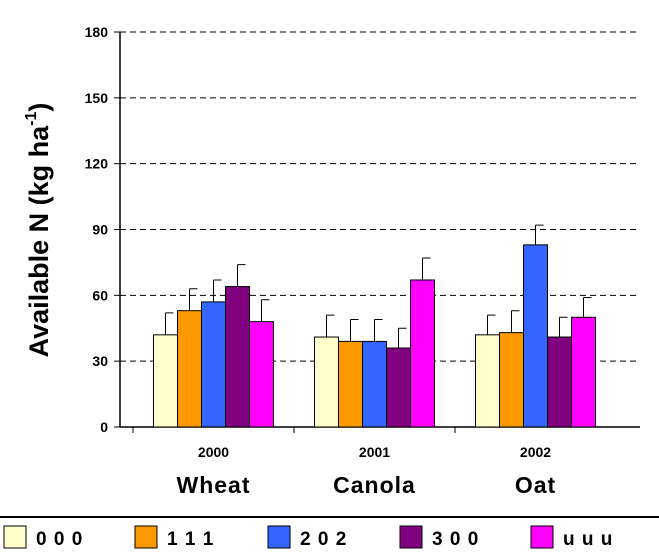  I want to click on crop-label: Wheat, so click(214, 485).